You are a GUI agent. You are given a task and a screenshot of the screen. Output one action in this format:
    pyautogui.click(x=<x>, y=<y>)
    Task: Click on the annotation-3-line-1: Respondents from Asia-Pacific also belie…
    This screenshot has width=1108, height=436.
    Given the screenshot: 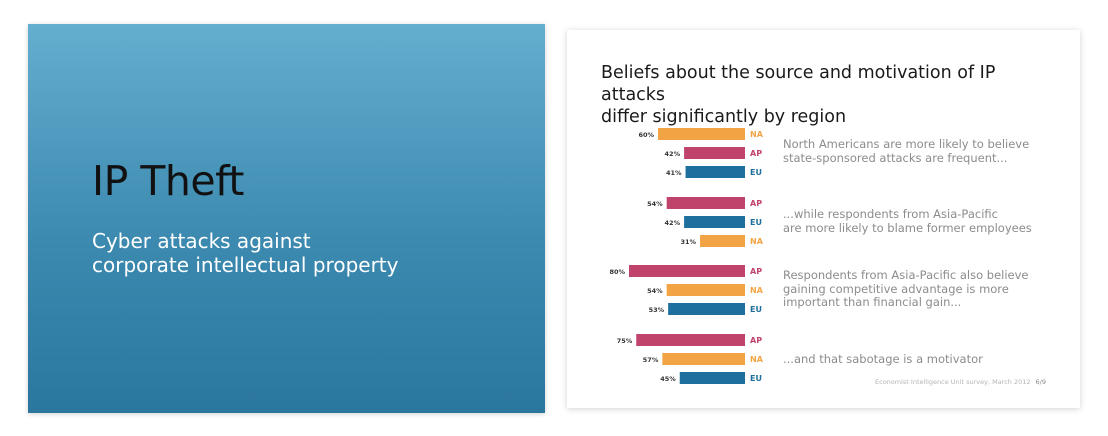 What is the action you would take?
    pyautogui.click(x=906, y=275)
    